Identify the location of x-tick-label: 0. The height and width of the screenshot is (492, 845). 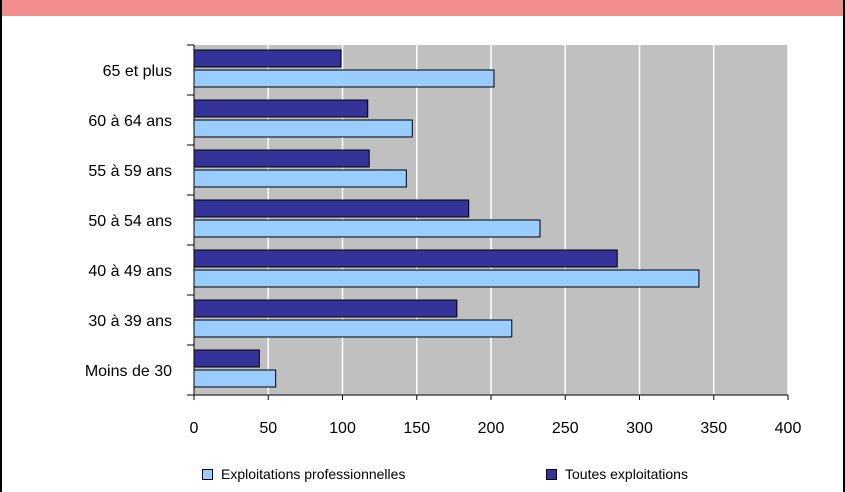
(194, 428).